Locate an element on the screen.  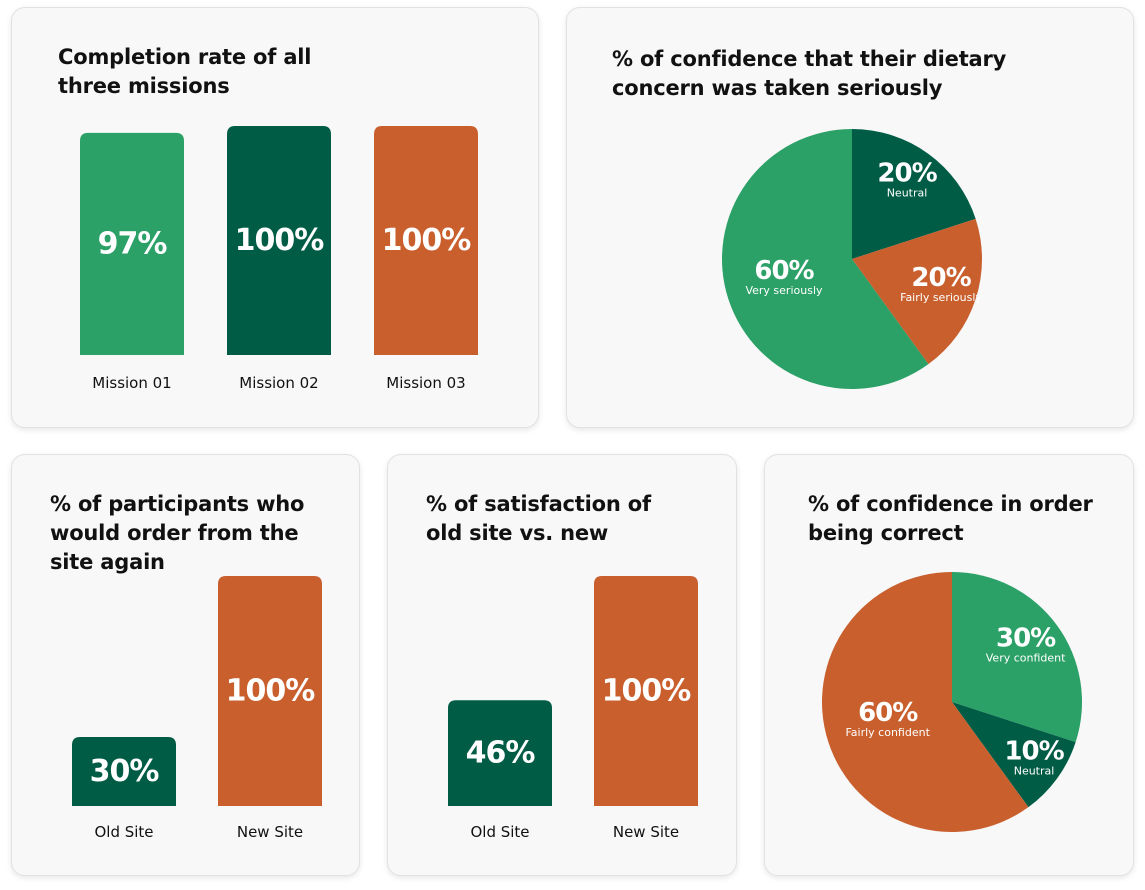
slice-value-label: 30% is located at coordinates (1026, 639).